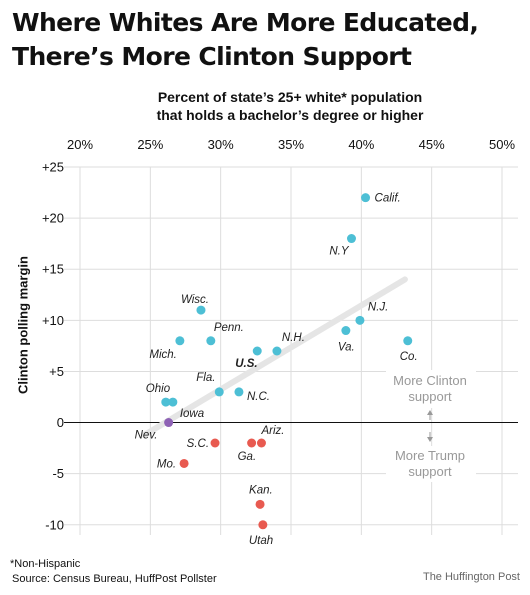  What do you see at coordinates (502, 144) in the screenshot?
I see `x-tick-label: 50%` at bounding box center [502, 144].